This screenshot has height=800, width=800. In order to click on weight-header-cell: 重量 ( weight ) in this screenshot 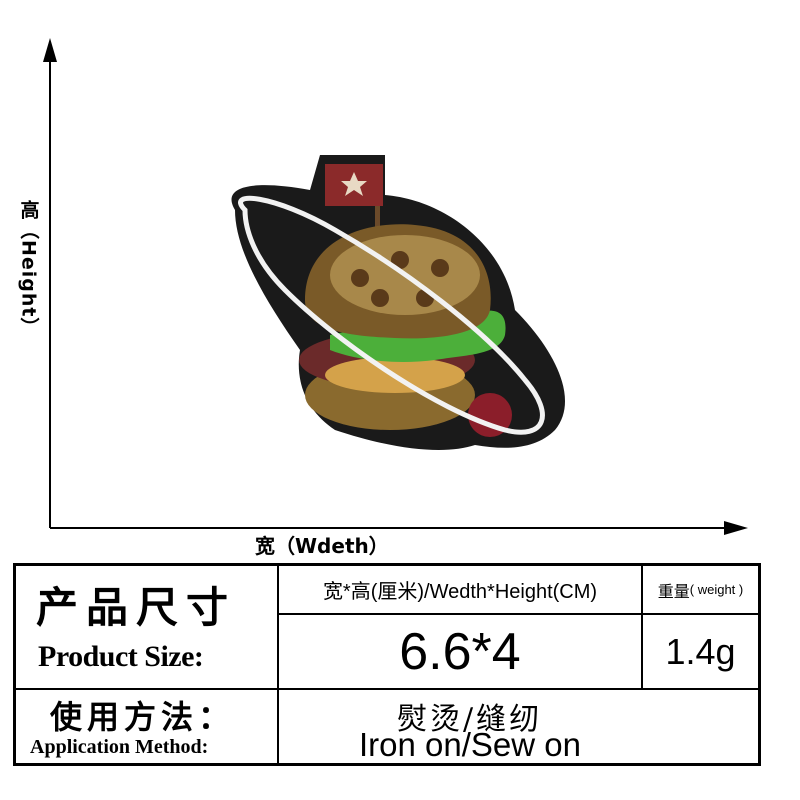, I will do `click(700, 589)`.